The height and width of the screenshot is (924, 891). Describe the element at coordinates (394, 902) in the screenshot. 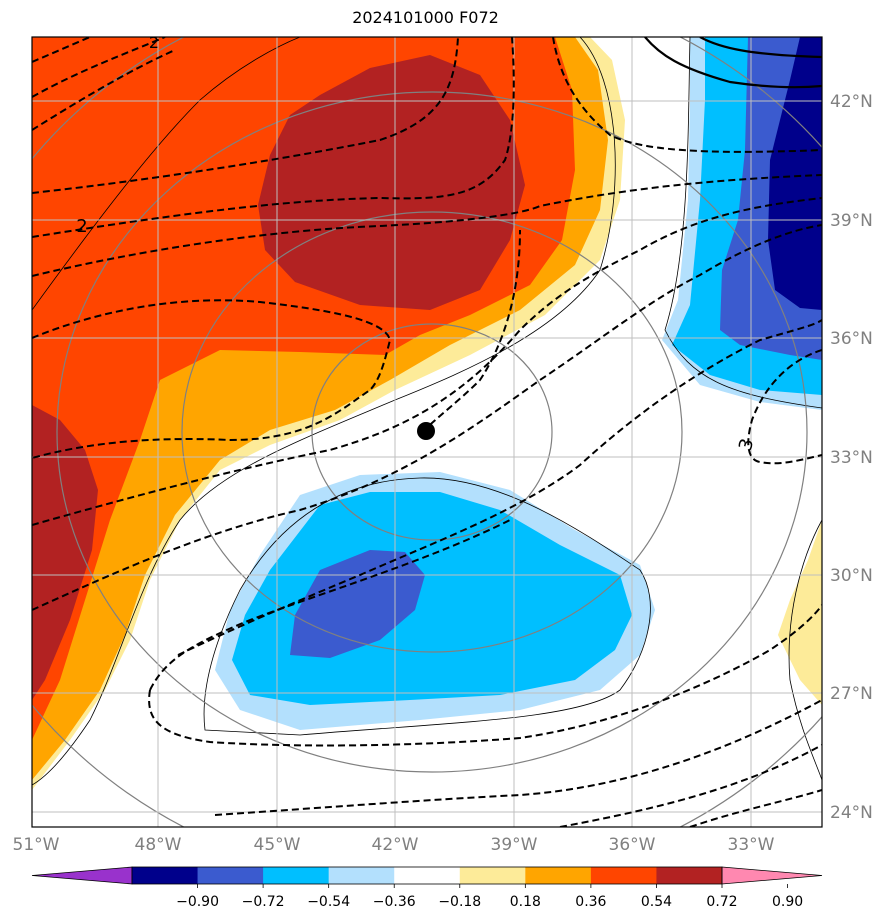

I see `colorbar-tick-label: −0.36` at that location.